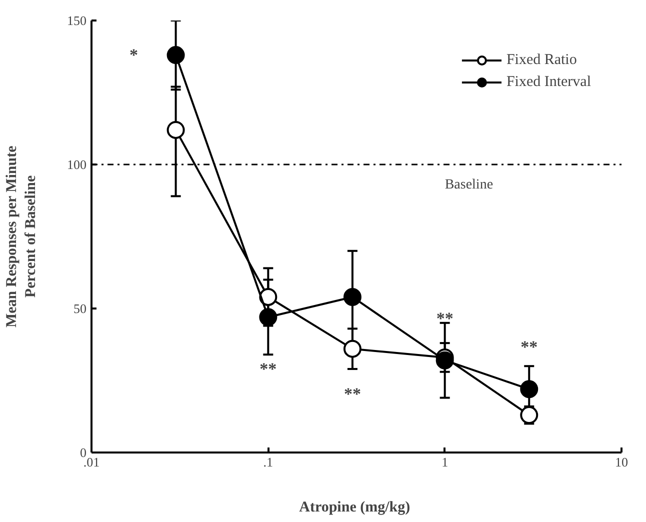 This screenshot has width=646, height=522. What do you see at coordinates (83, 452) in the screenshot?
I see `y-tick-label: 0` at bounding box center [83, 452].